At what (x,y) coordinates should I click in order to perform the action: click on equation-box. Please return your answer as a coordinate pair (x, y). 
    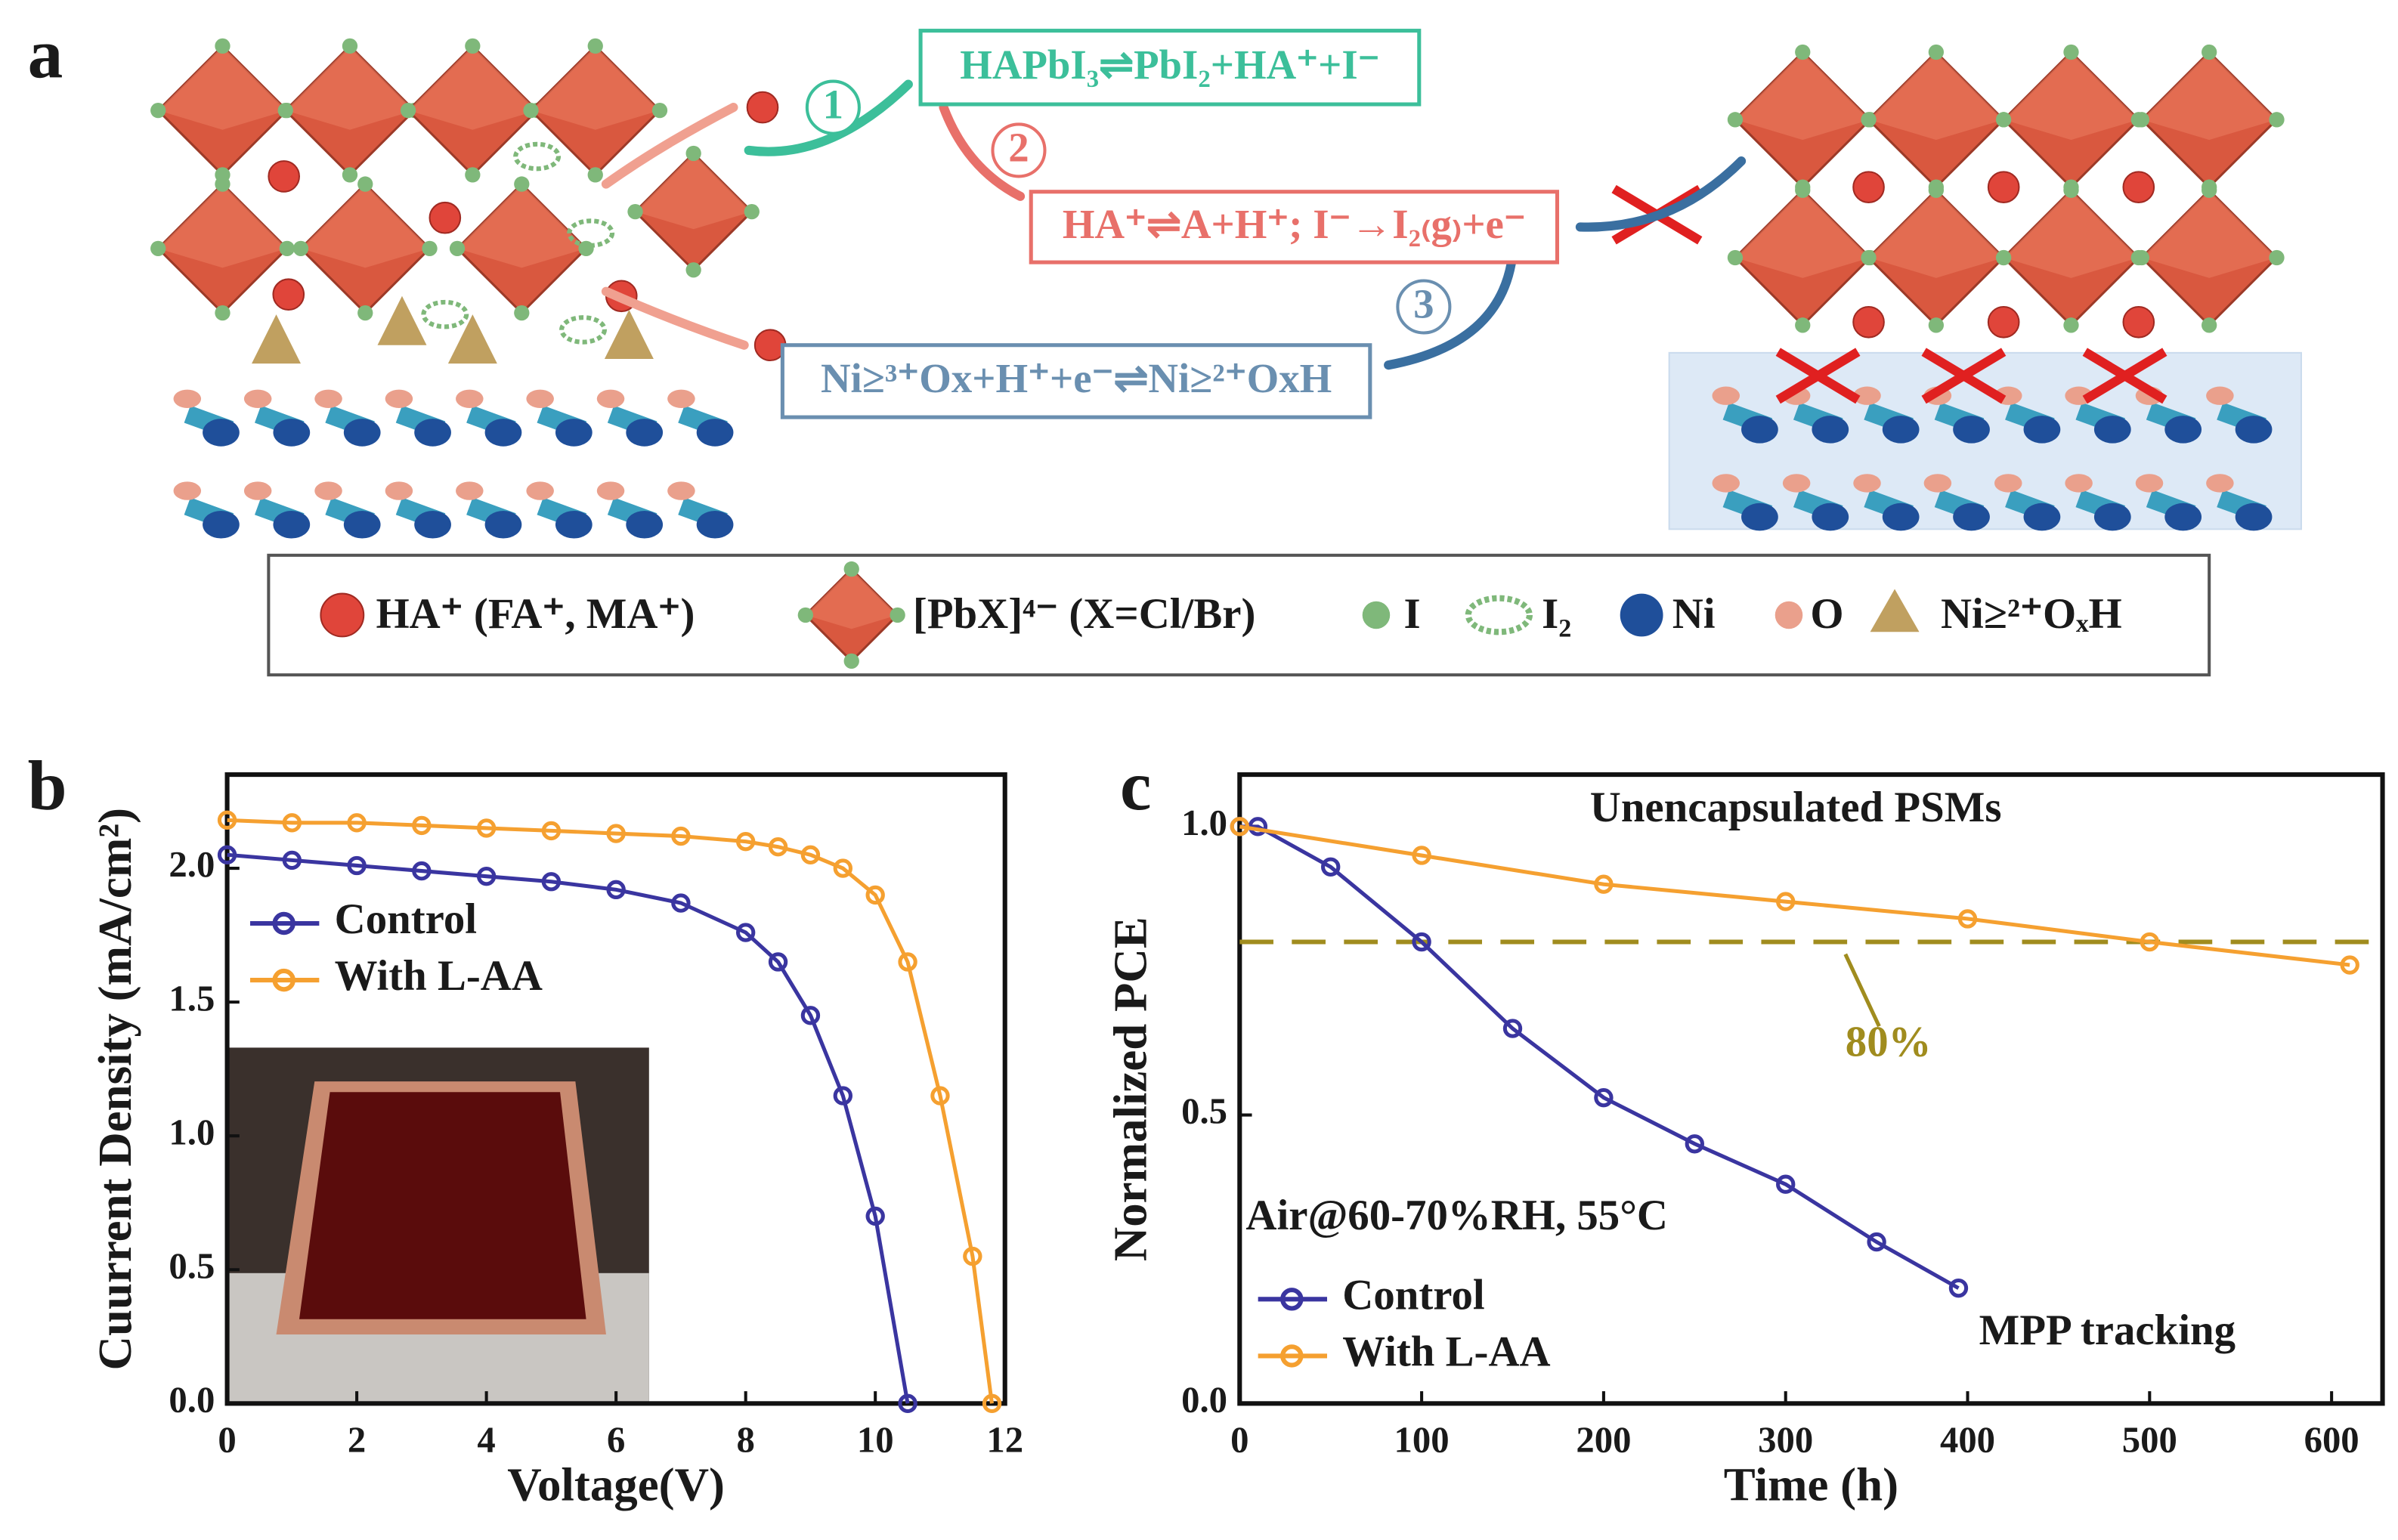
    Looking at the image, I should click on (1170, 68).